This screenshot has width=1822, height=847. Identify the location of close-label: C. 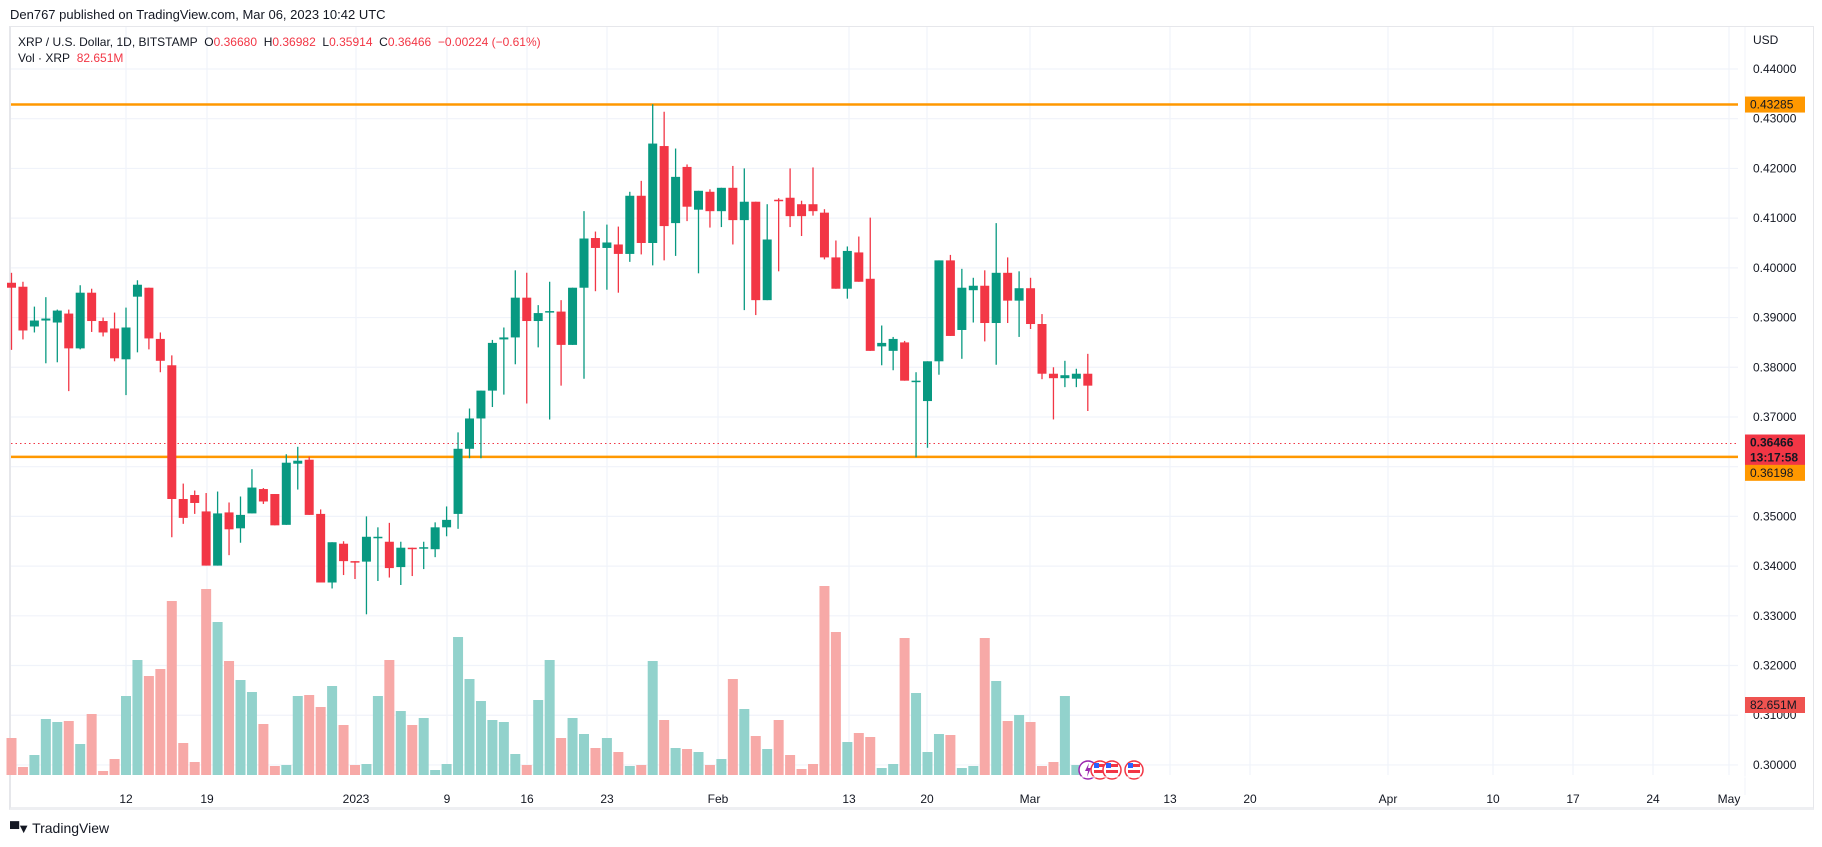
(383, 42).